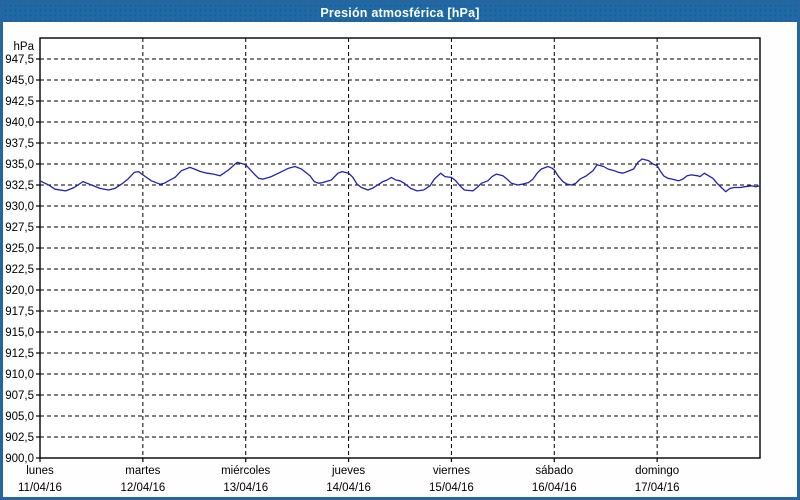  What do you see at coordinates (19, 375) in the screenshot?
I see `y-tick-label: 910,0` at bounding box center [19, 375].